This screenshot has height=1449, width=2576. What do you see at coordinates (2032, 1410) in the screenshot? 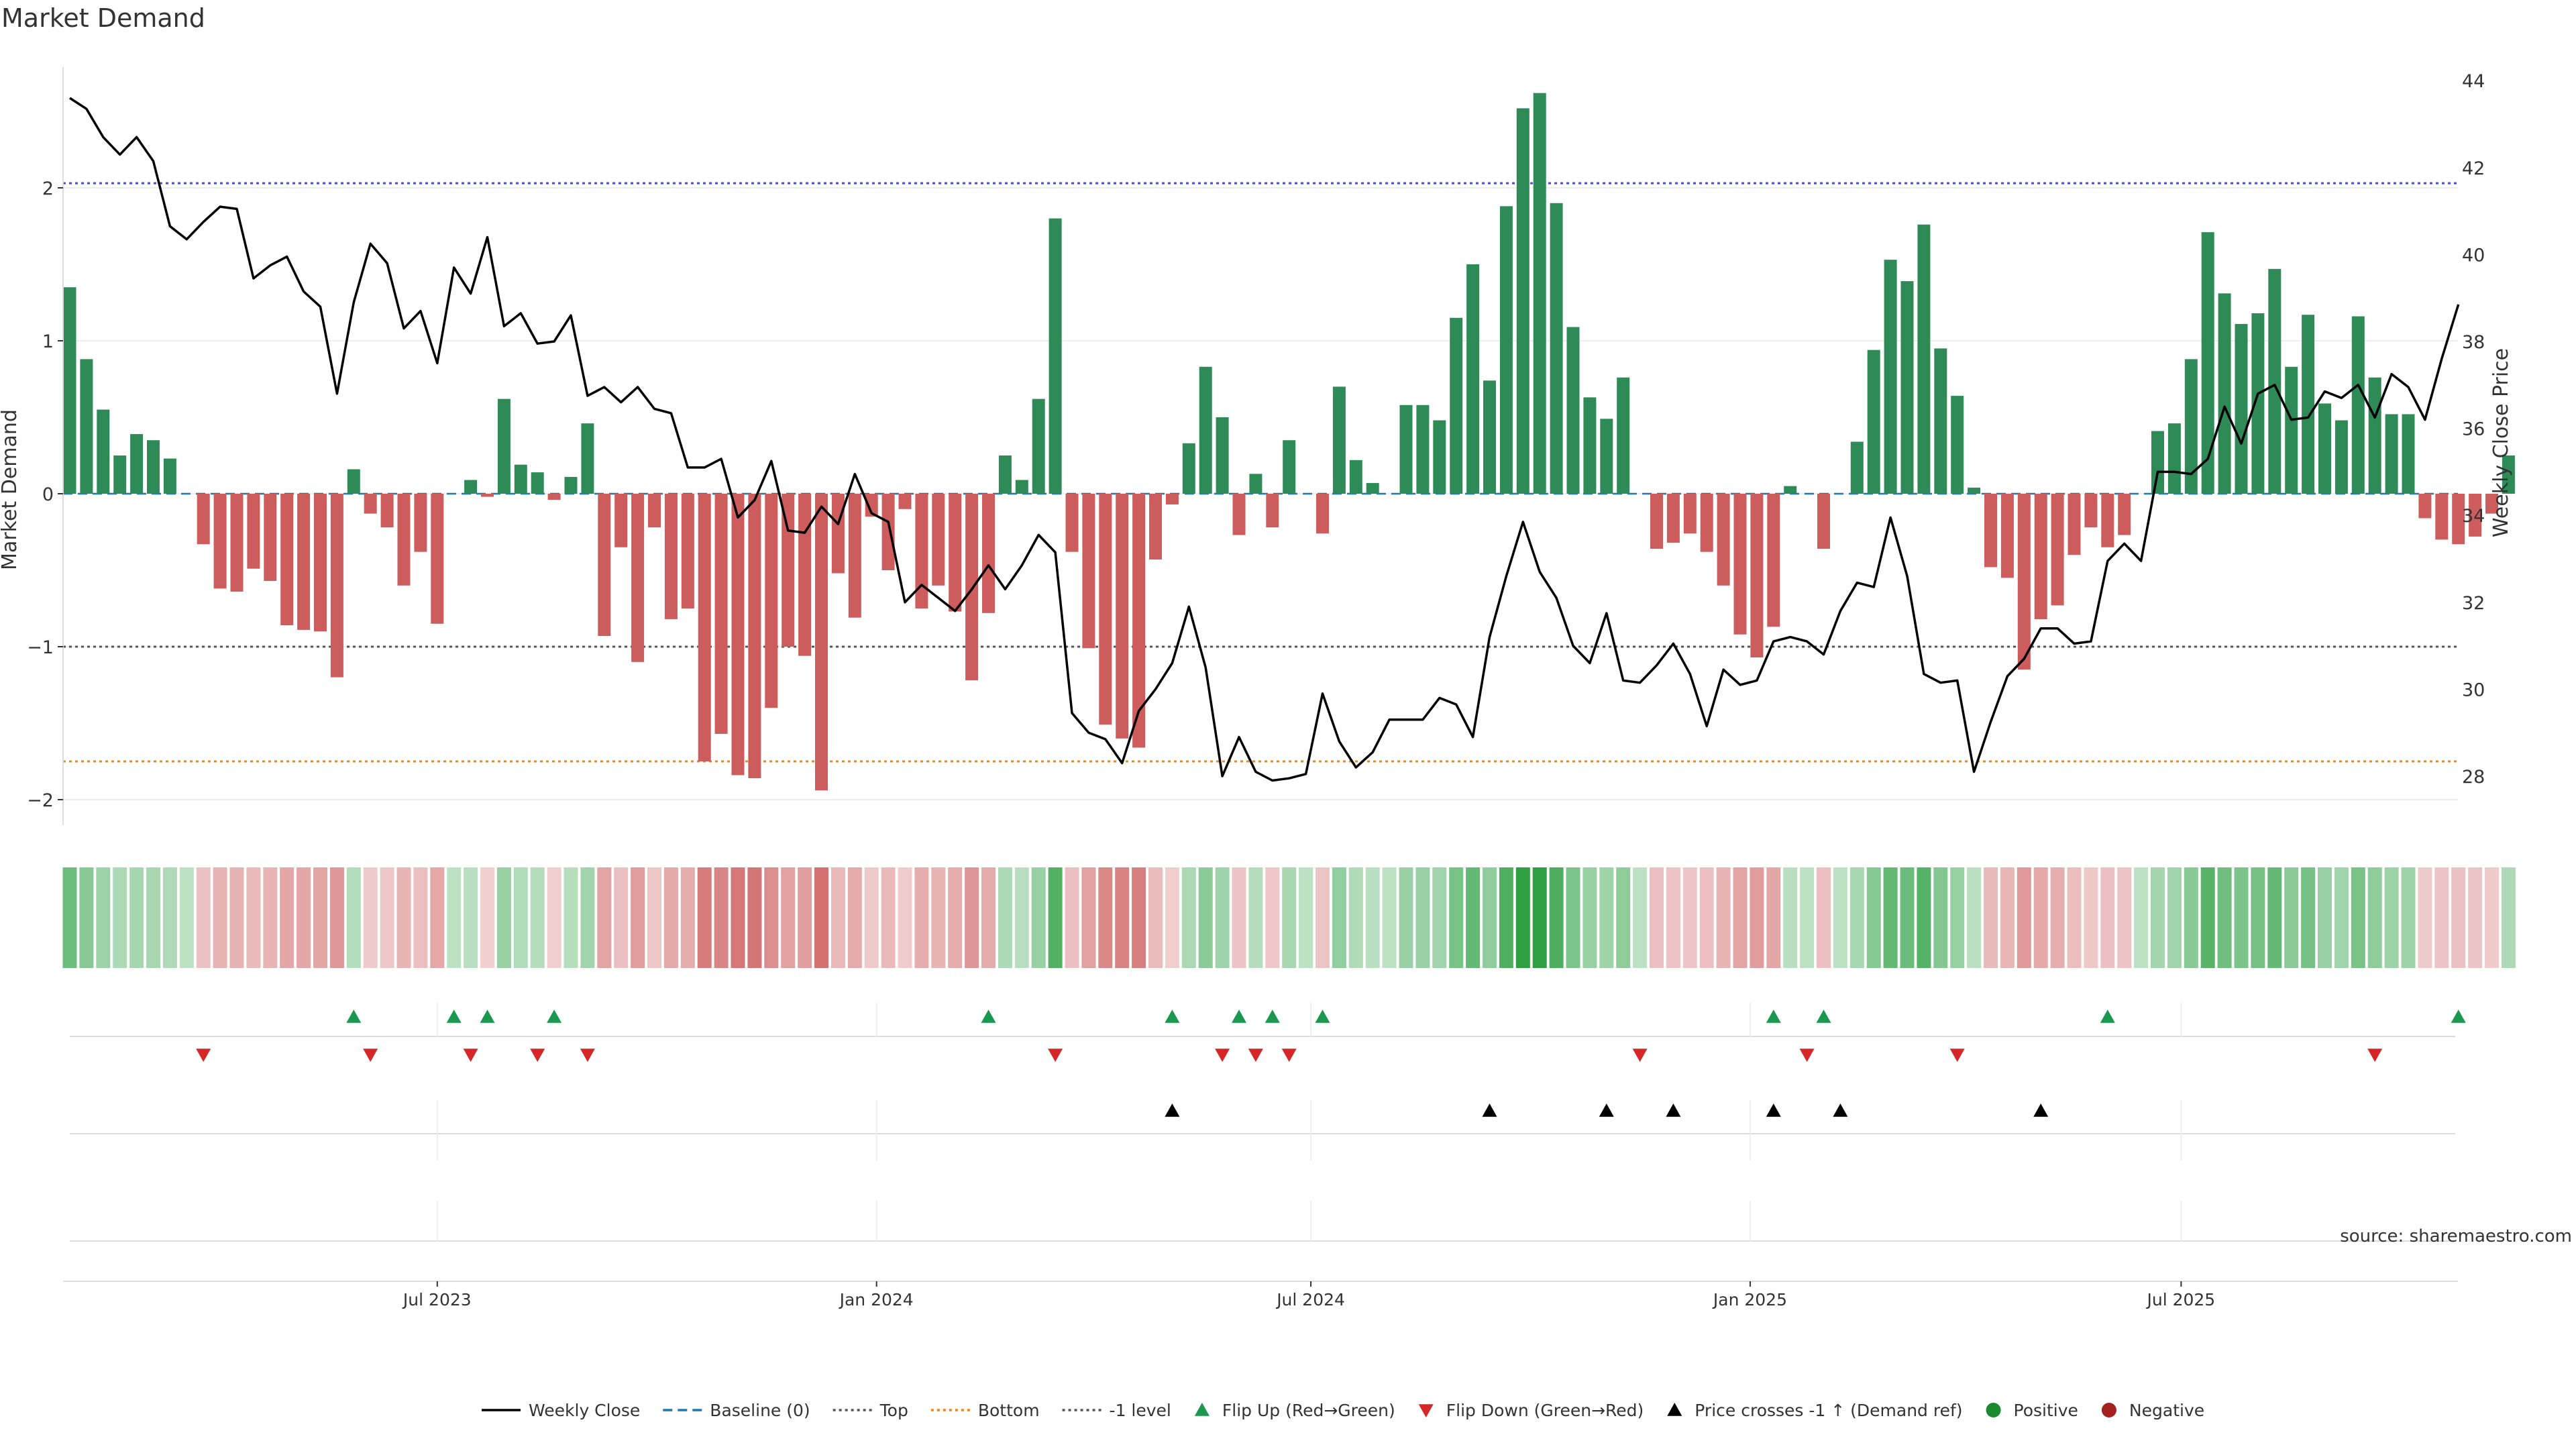
I see `legend-item: Positive` at bounding box center [2032, 1410].